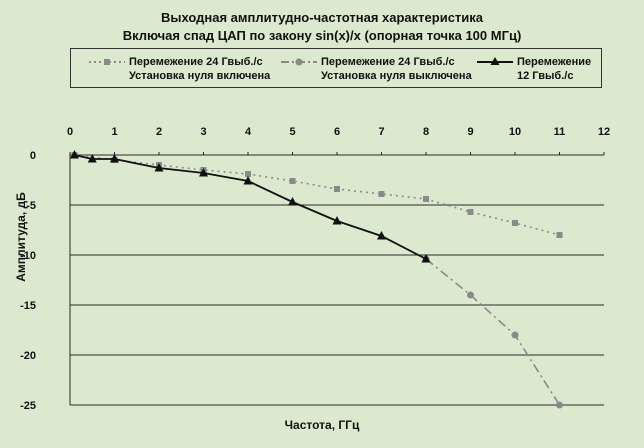  I want to click on legend-marker-triangle-icon, so click(495, 61).